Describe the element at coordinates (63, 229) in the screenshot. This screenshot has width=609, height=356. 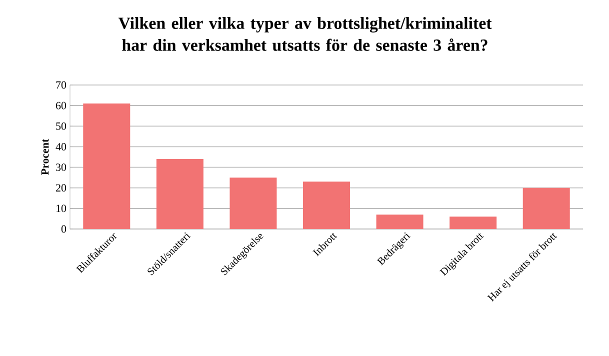
I see `y-tick-label: 0` at that location.